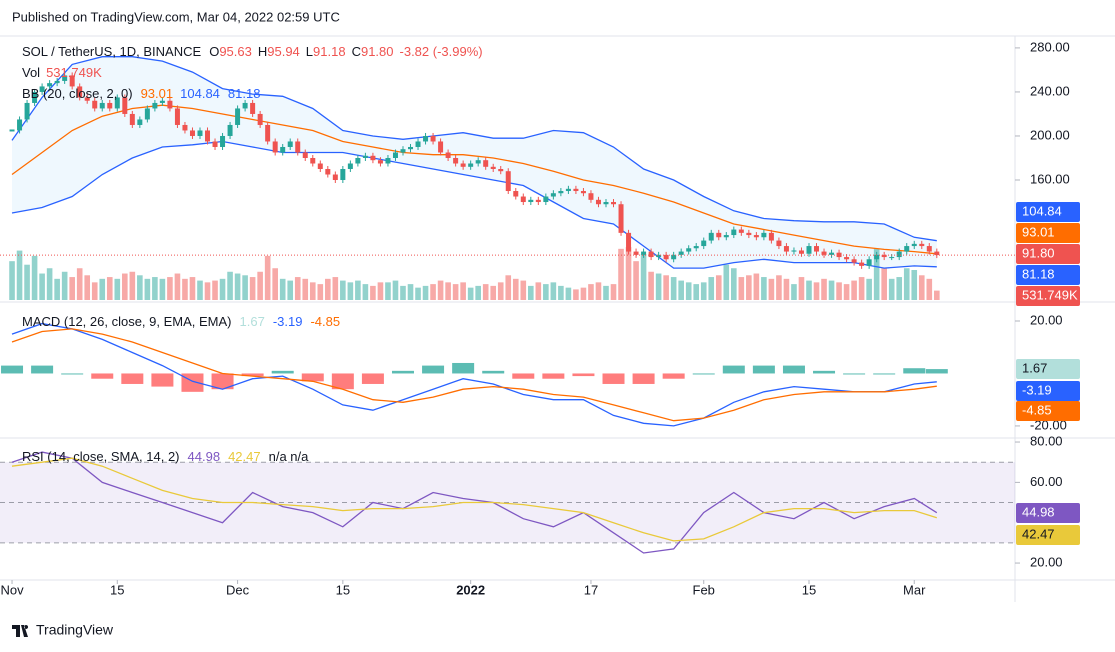 The width and height of the screenshot is (1115, 652). Describe the element at coordinates (1046, 481) in the screenshot. I see `y-tick-label: 60.00` at that location.